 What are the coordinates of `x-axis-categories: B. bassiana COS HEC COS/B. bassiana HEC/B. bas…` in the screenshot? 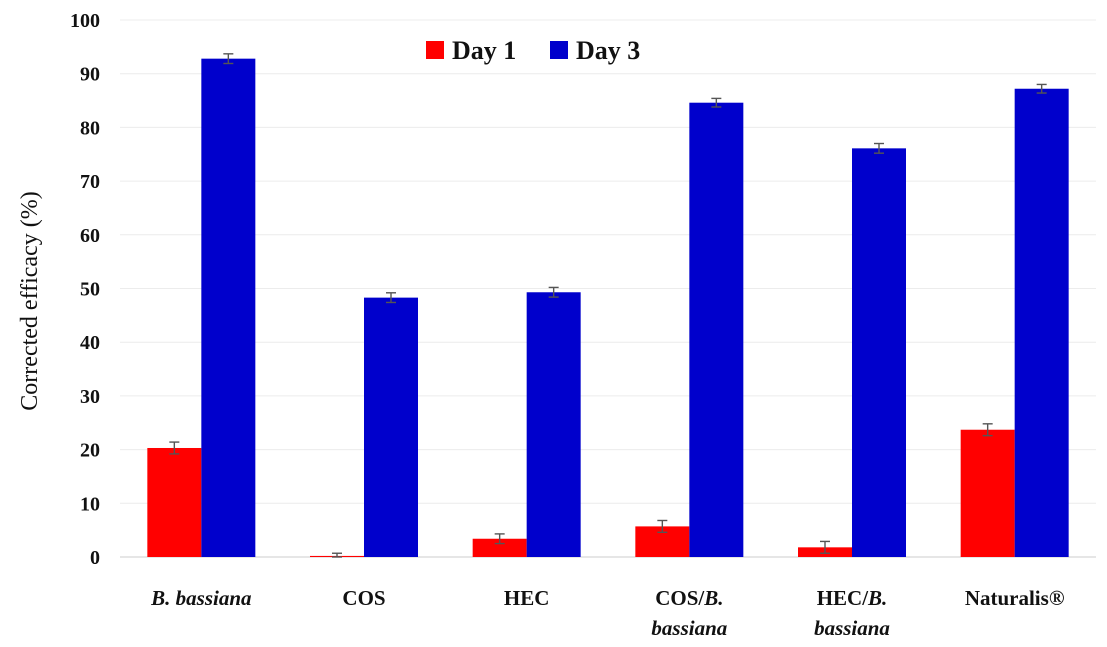 It's located at (607, 613).